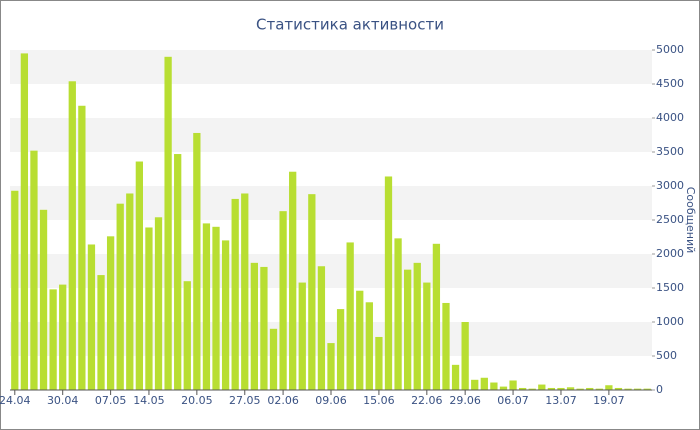 This screenshot has height=430, width=700. Describe the element at coordinates (427, 400) in the screenshot. I see `x-tick-label: 22.06` at that location.